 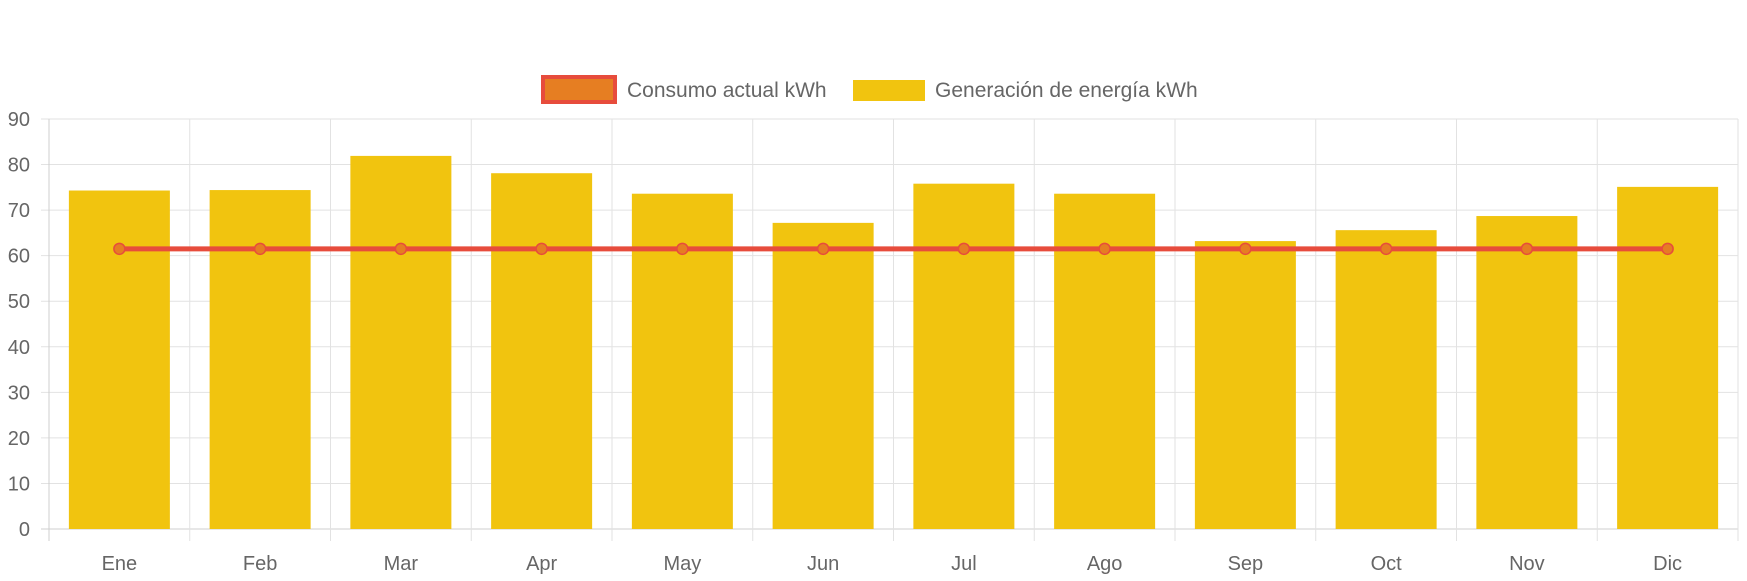 I want to click on bar-jun, so click(x=823, y=375).